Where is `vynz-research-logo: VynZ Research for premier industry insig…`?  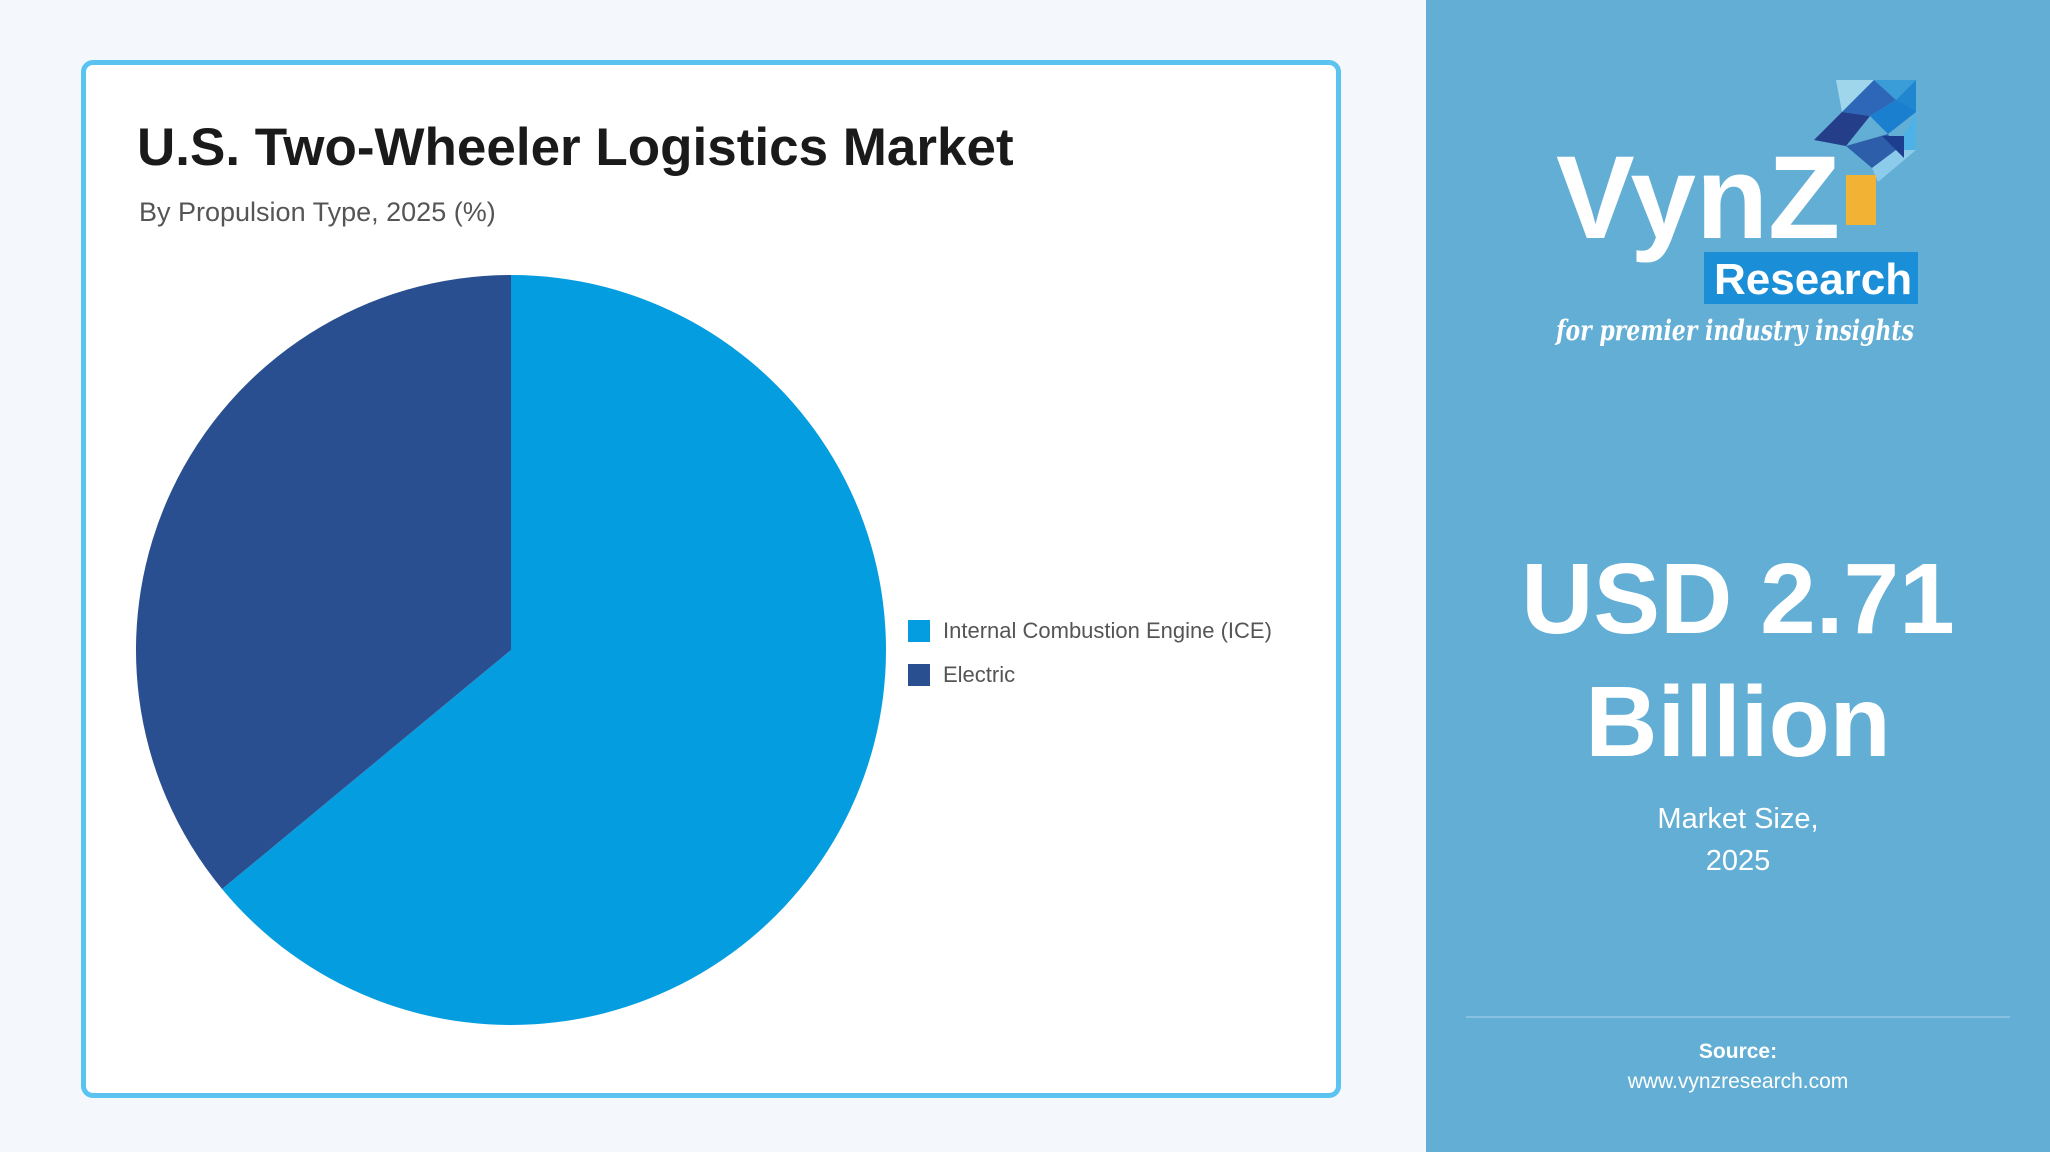
vynz-research-logo: VynZ Research for premier industry insig… is located at coordinates (1736, 213).